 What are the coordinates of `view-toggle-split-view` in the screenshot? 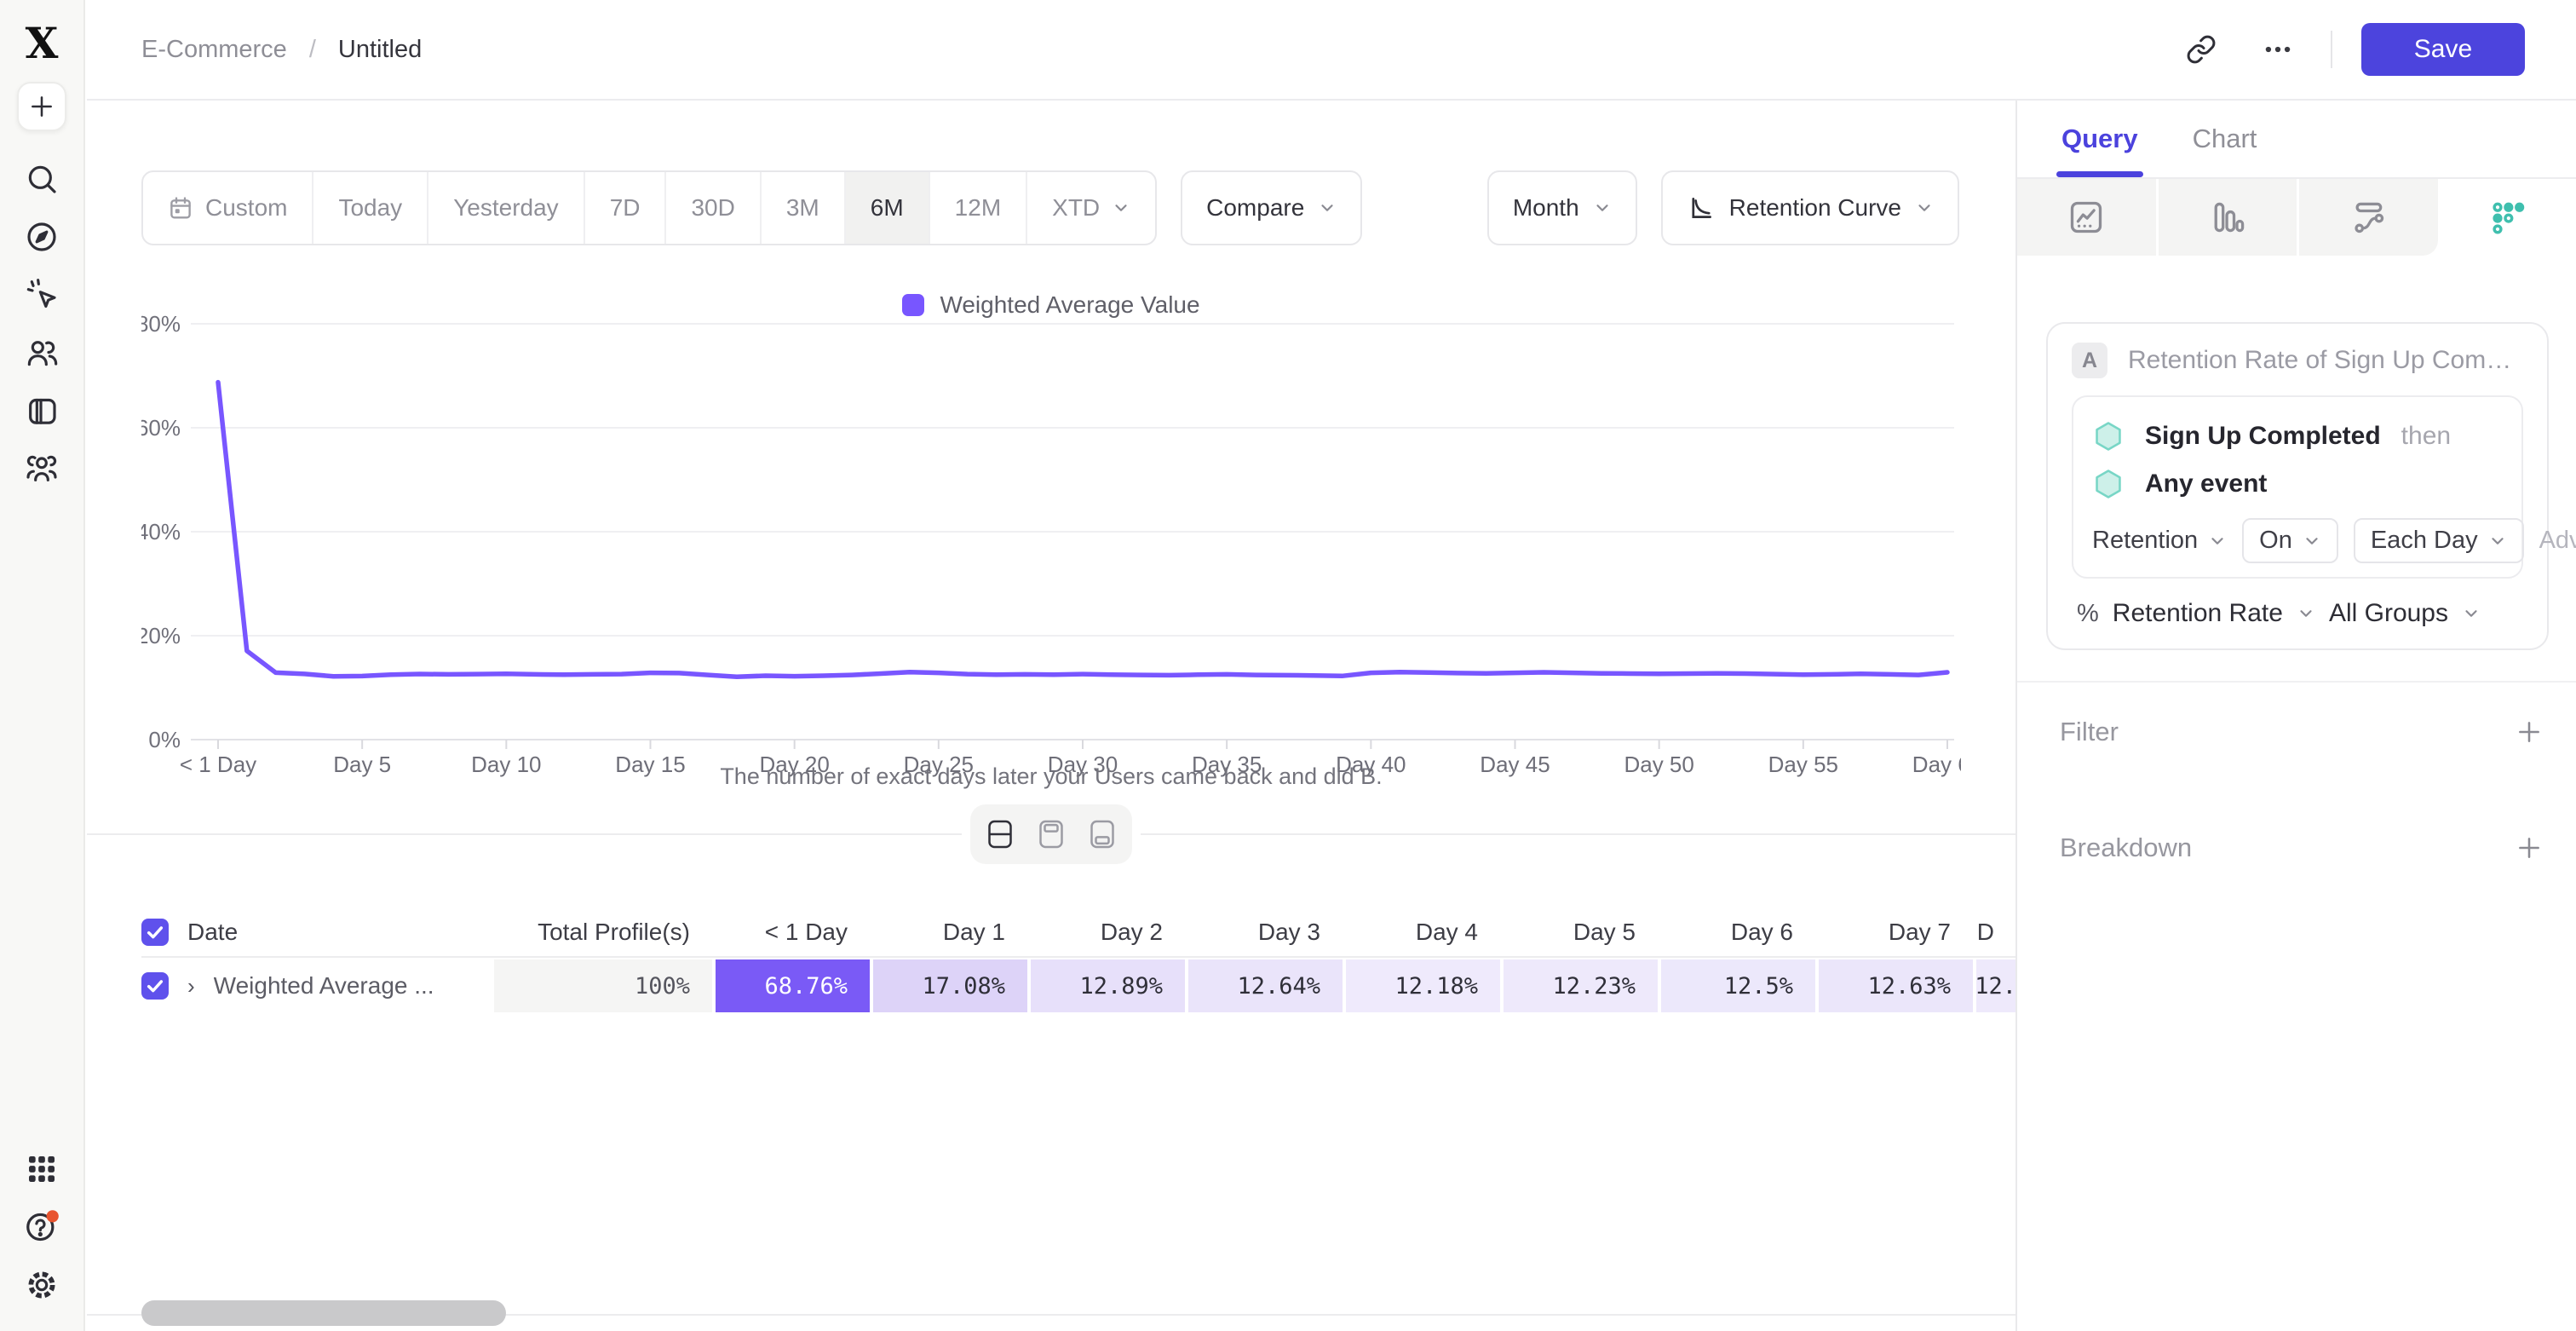 It's located at (1000, 834).